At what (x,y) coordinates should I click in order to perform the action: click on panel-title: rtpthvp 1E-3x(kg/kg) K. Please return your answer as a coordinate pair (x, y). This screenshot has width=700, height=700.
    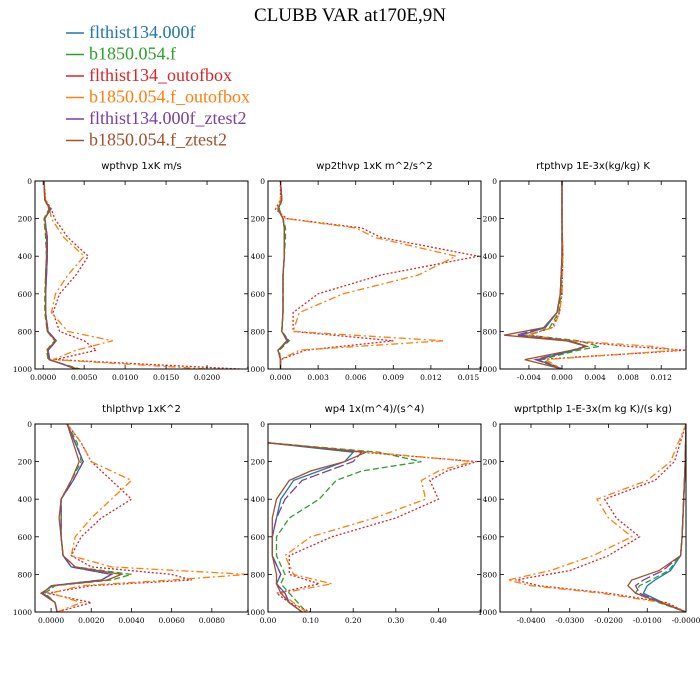
    Looking at the image, I should click on (593, 166).